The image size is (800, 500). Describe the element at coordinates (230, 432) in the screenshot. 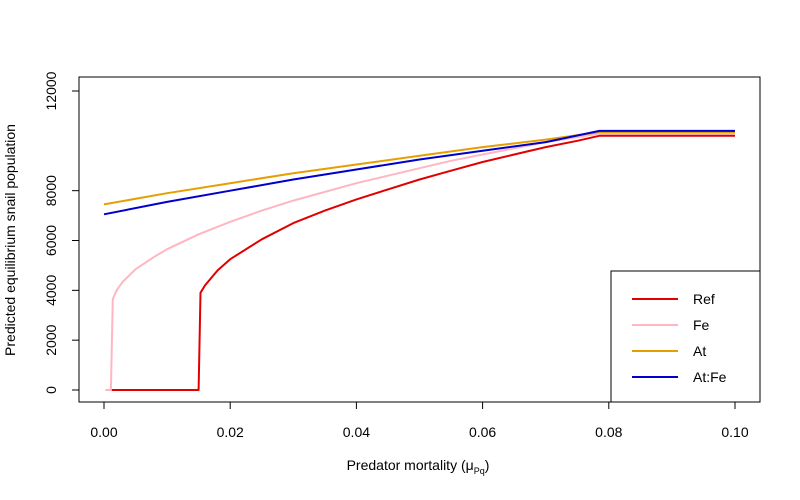

I see `x-tick-label: 0.02` at that location.